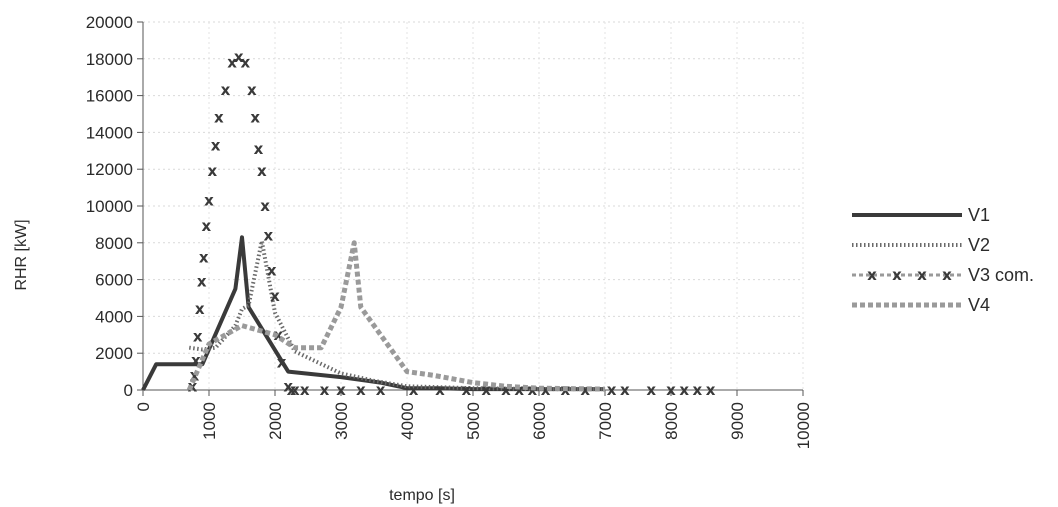 This screenshot has width=1058, height=507. I want to click on x-tick-label: 2000, so click(275, 421).